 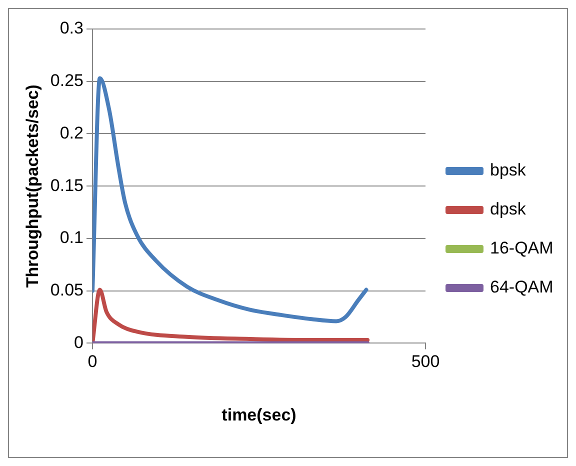 I want to click on y-tick-label: 0, so click(x=79, y=342).